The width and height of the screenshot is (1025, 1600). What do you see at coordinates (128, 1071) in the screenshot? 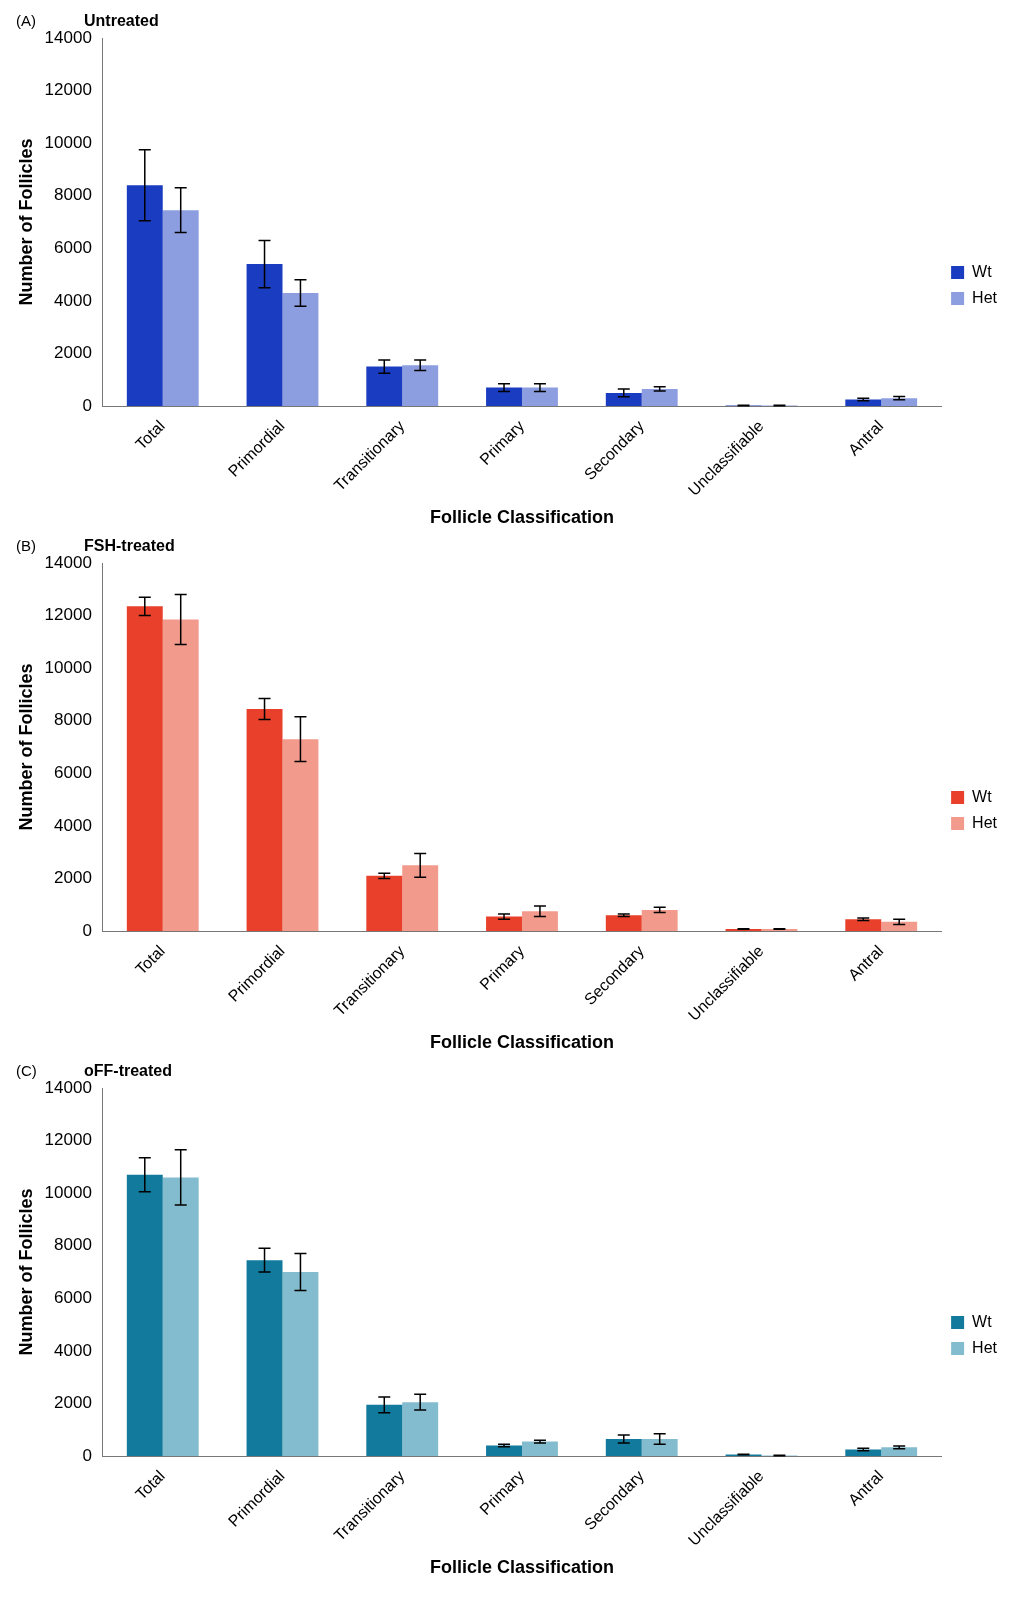
I see `chart-title: oFF-treated` at bounding box center [128, 1071].